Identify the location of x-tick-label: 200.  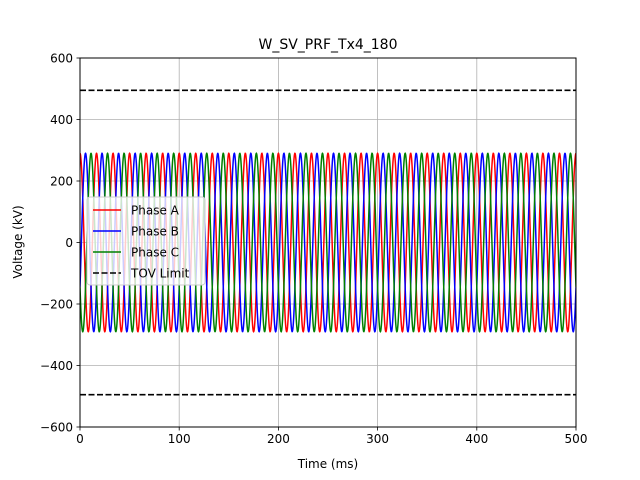
(278, 439).